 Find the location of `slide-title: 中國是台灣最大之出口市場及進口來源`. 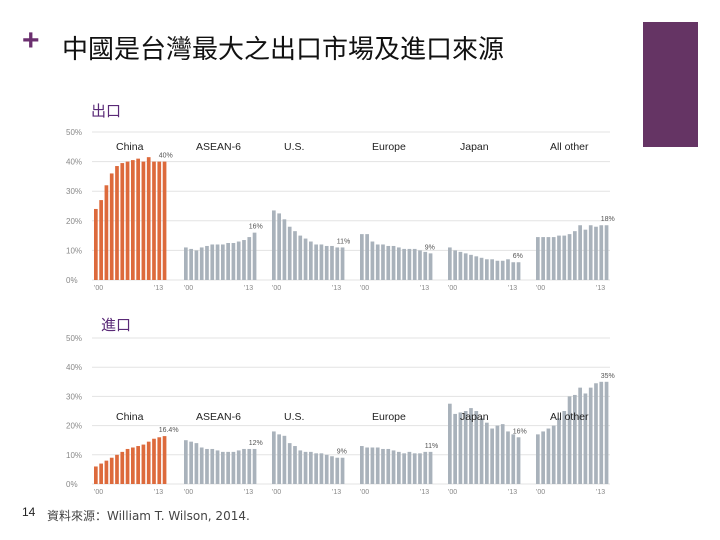

slide-title: 中國是台灣最大之出口市場及進口來源 is located at coordinates (283, 50).